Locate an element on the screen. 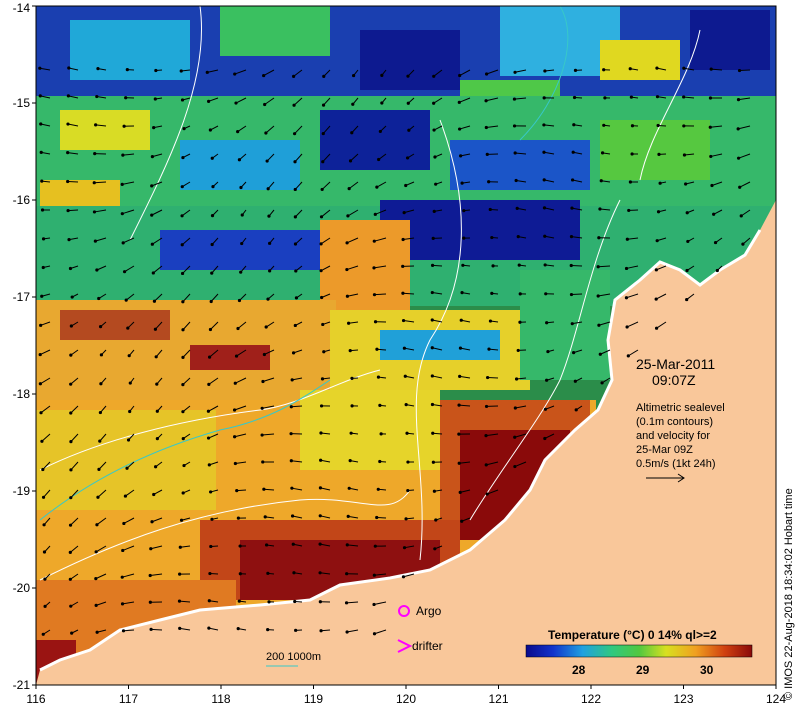 Image resolution: width=800 pixels, height=710 pixels. argo-label: Argo is located at coordinates (429, 611).